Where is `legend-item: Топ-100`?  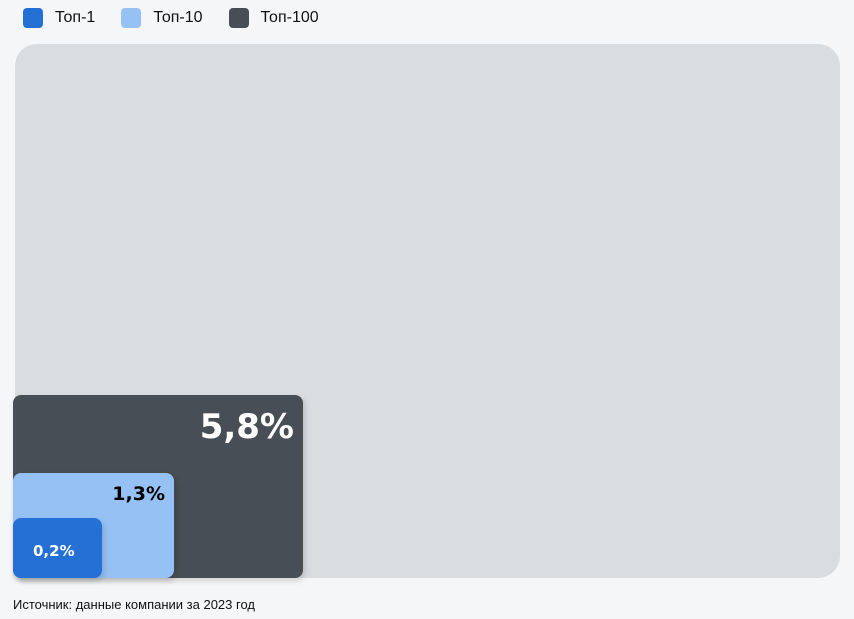
legend-item: Топ-100 is located at coordinates (273, 18).